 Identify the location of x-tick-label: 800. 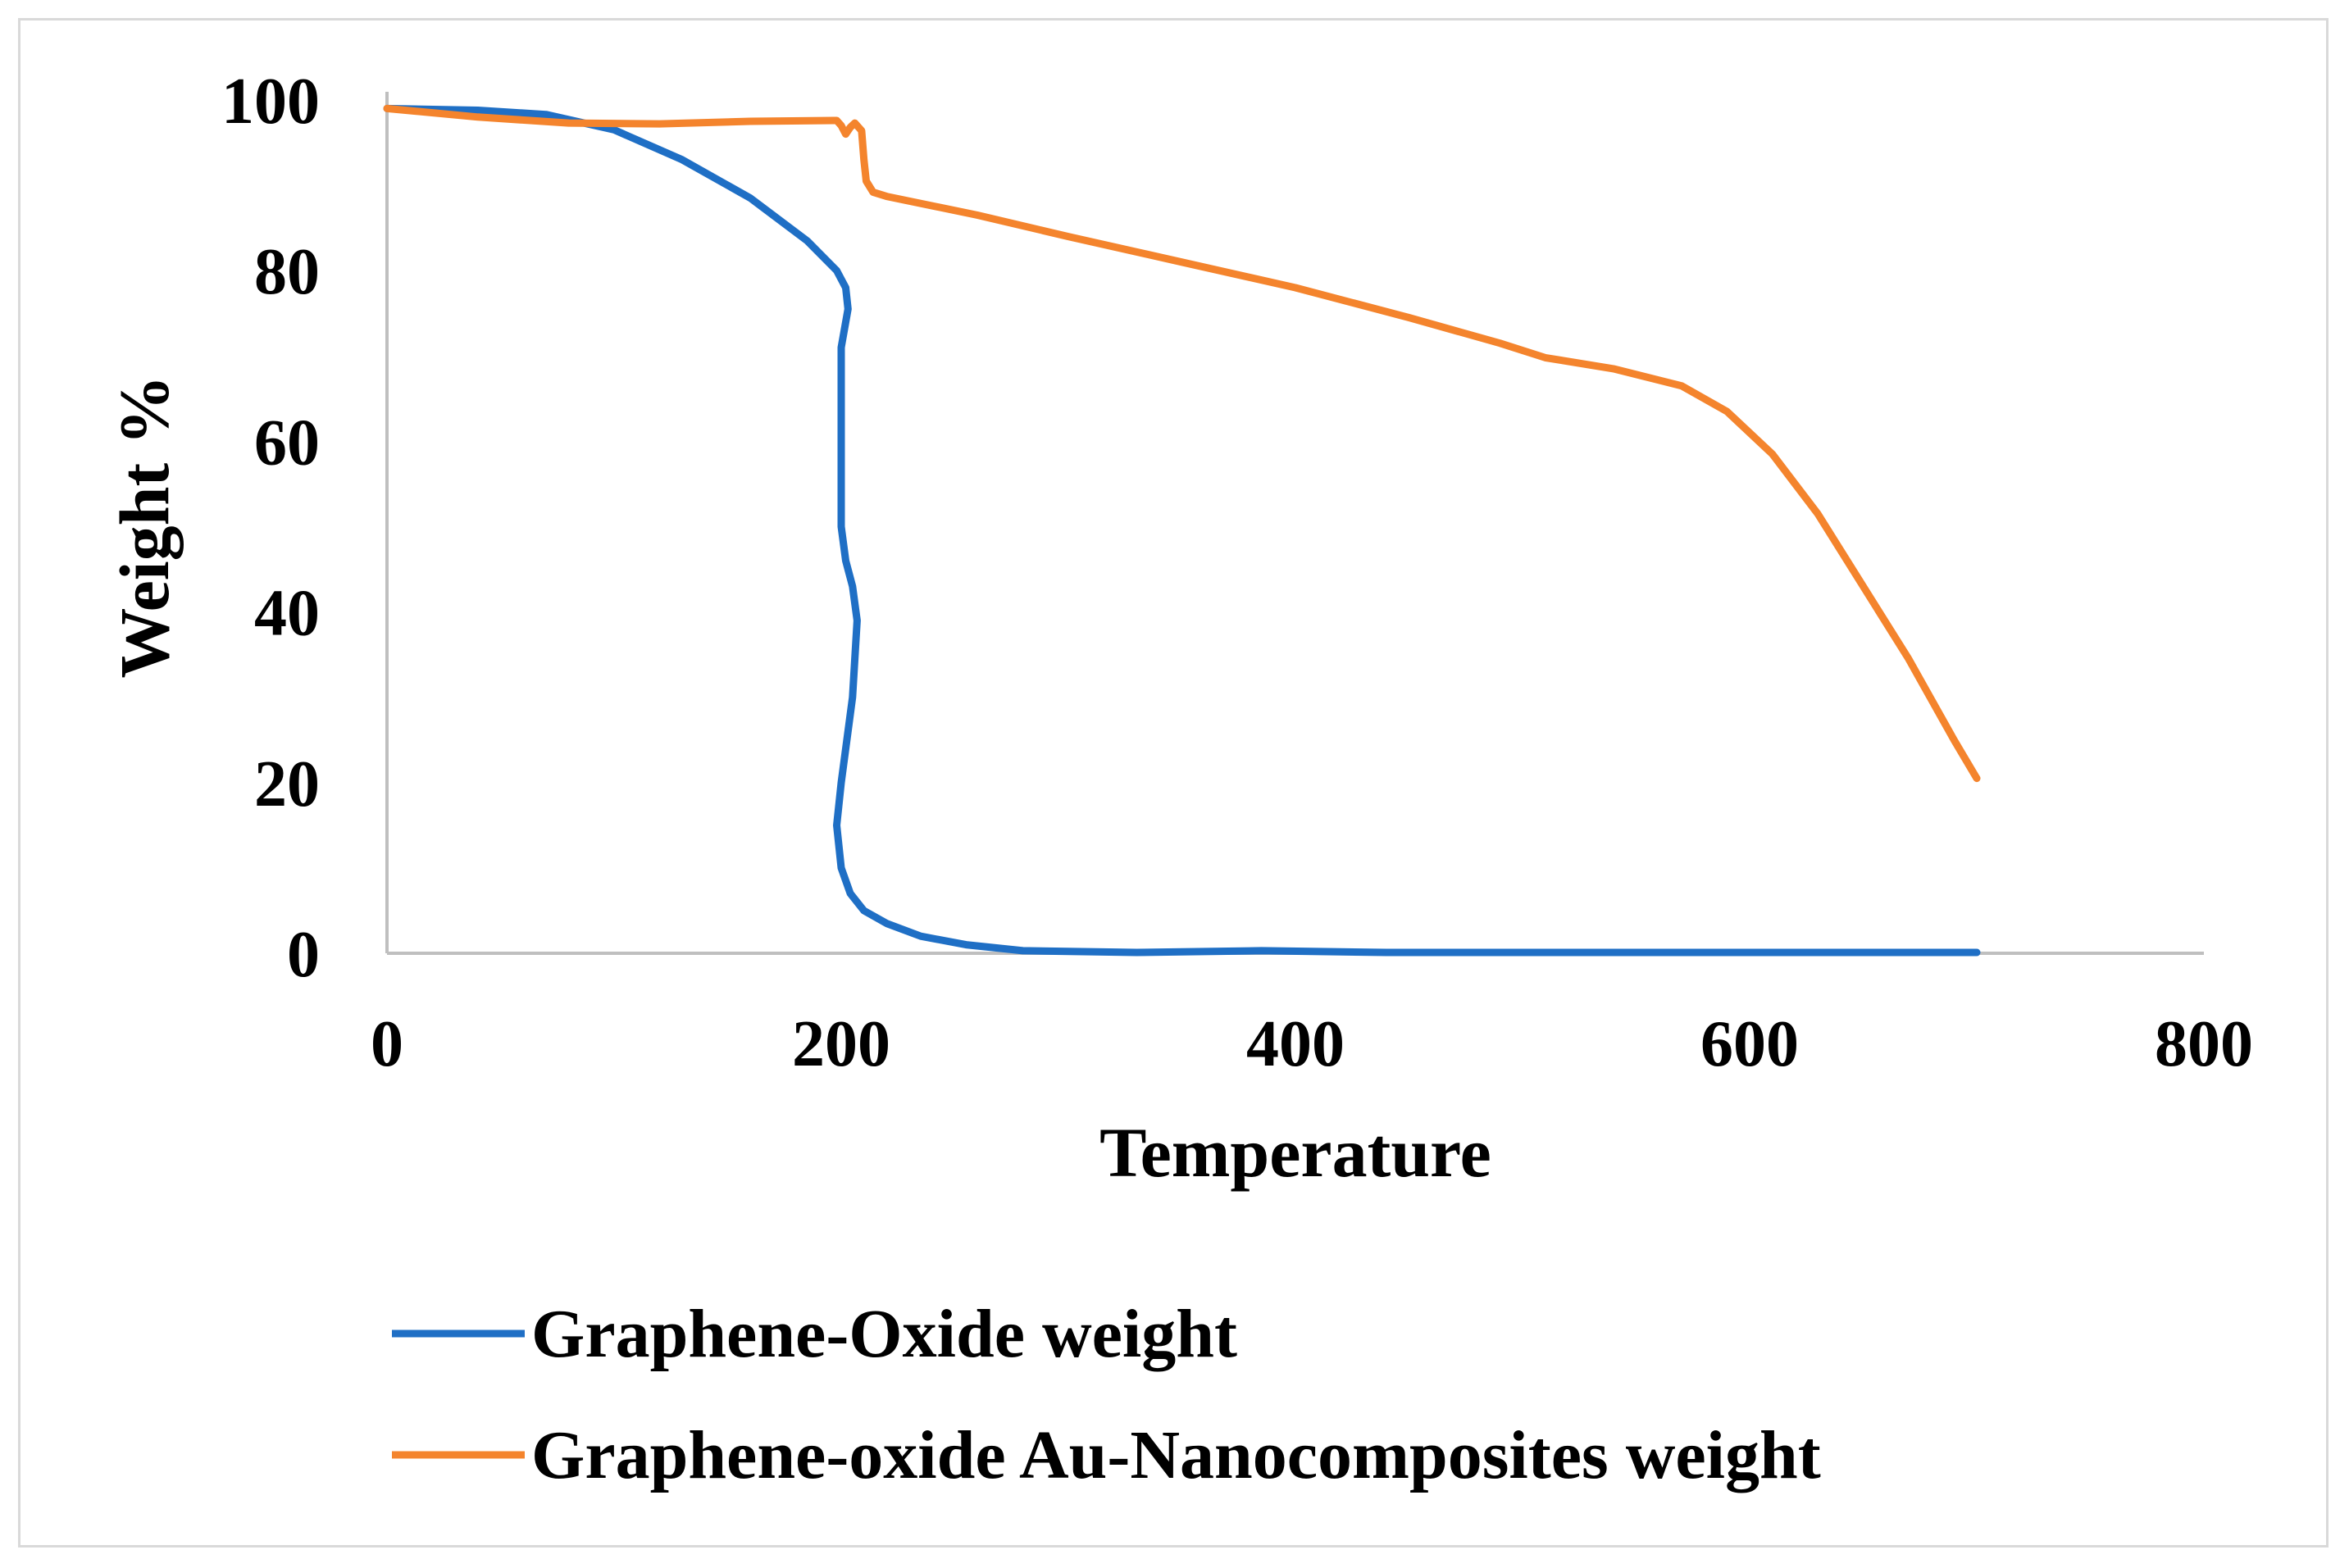
(2204, 1044).